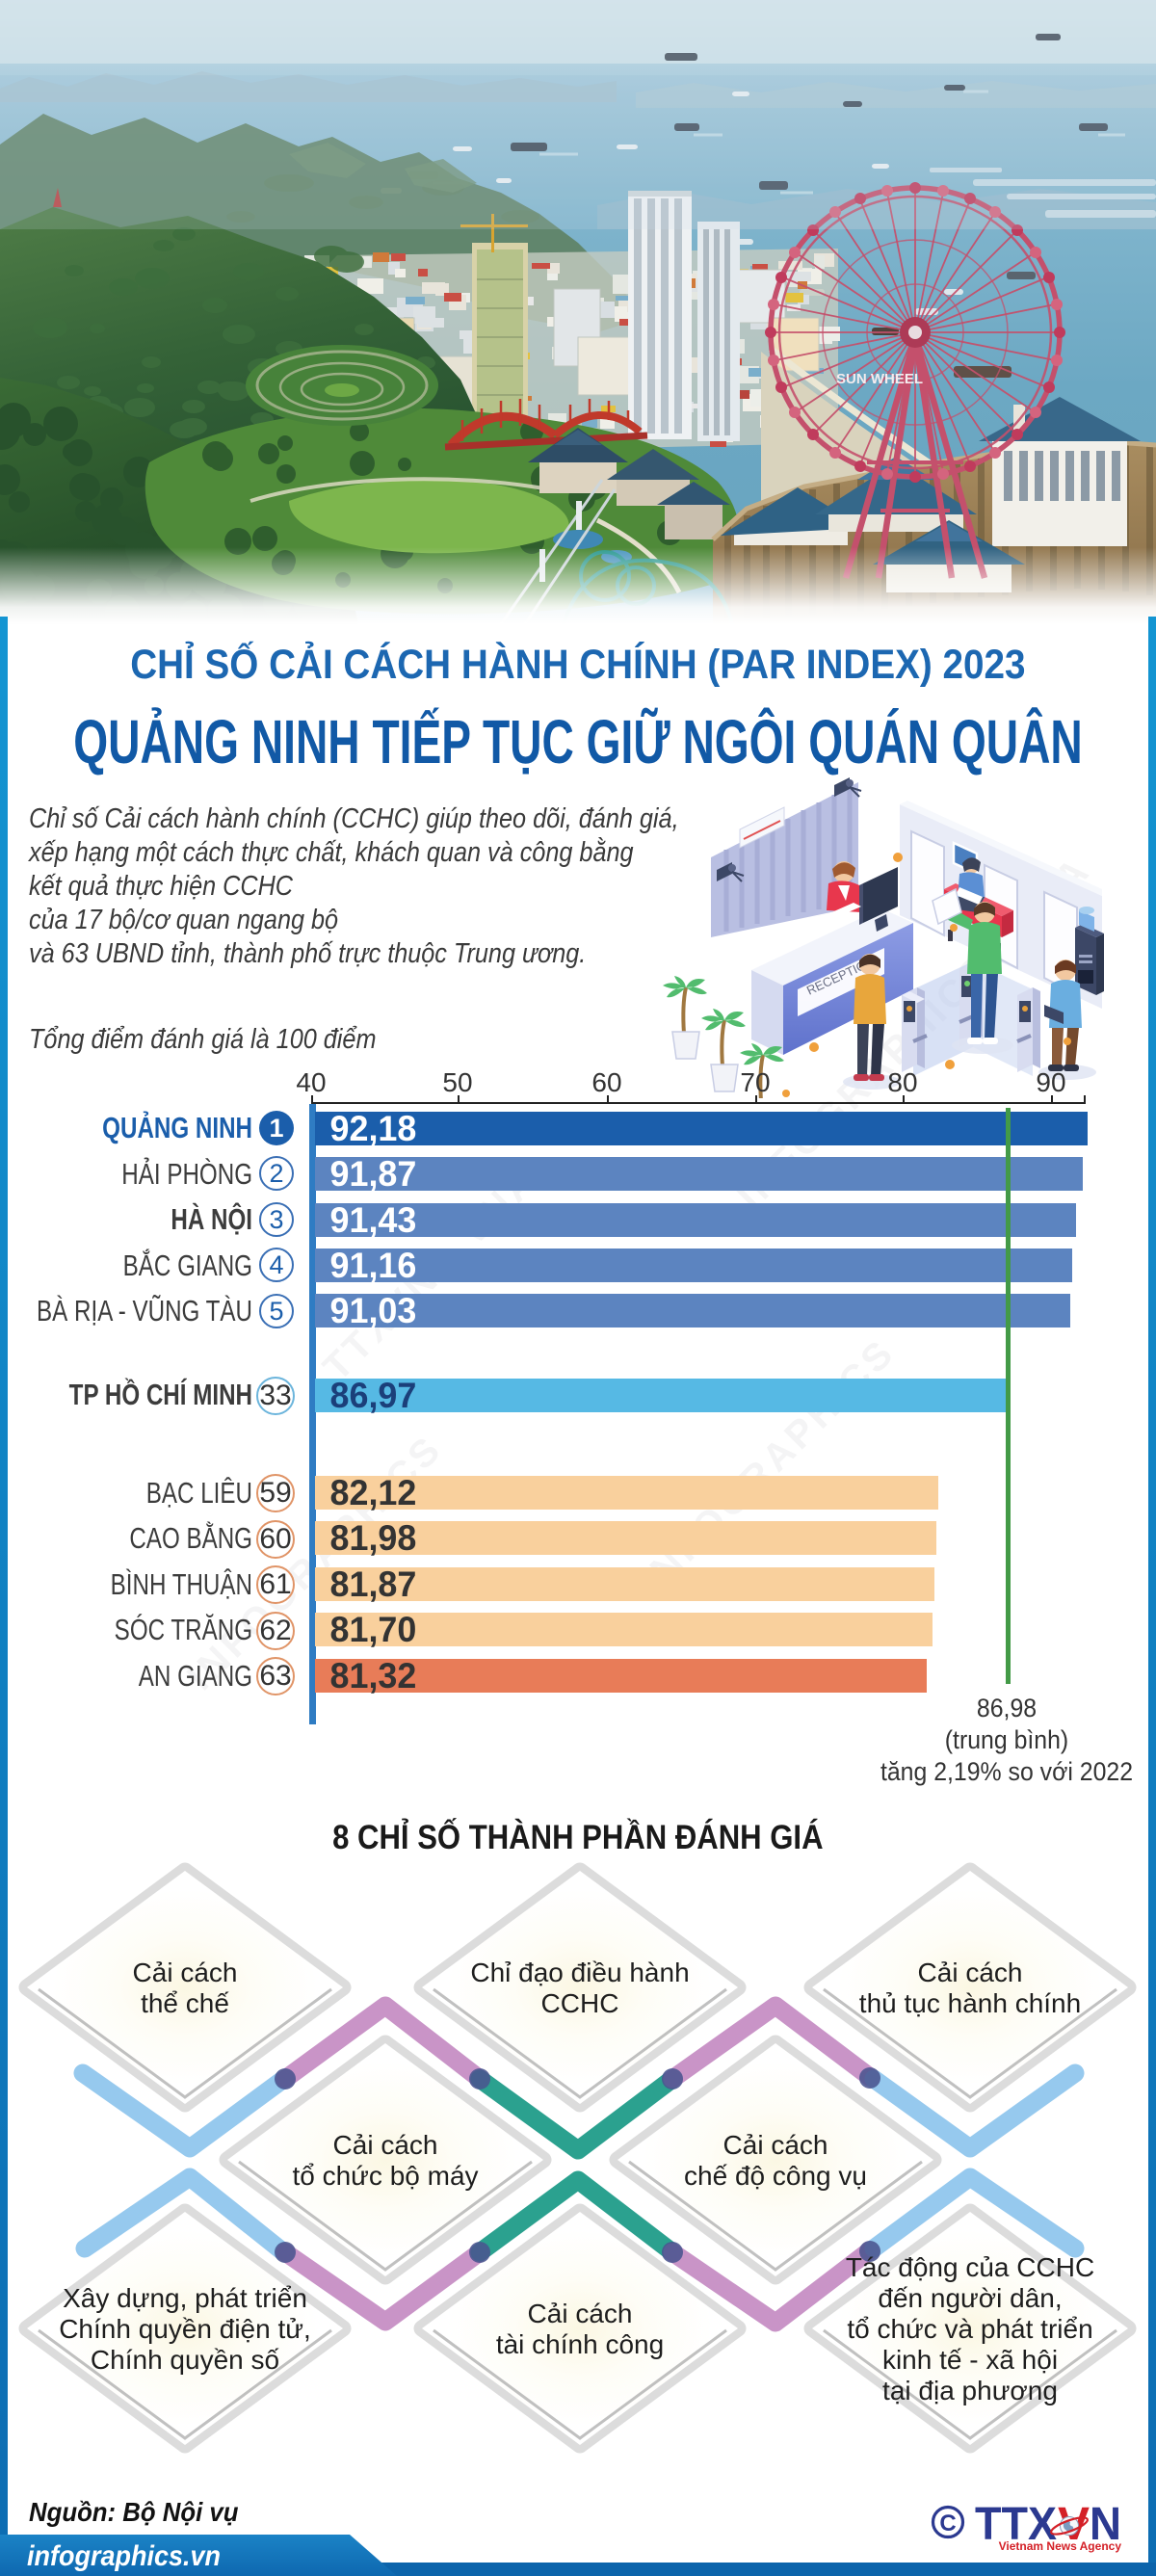  What do you see at coordinates (185, 2329) in the screenshot?
I see `svg-text: Chính quyền điện tử,` at bounding box center [185, 2329].